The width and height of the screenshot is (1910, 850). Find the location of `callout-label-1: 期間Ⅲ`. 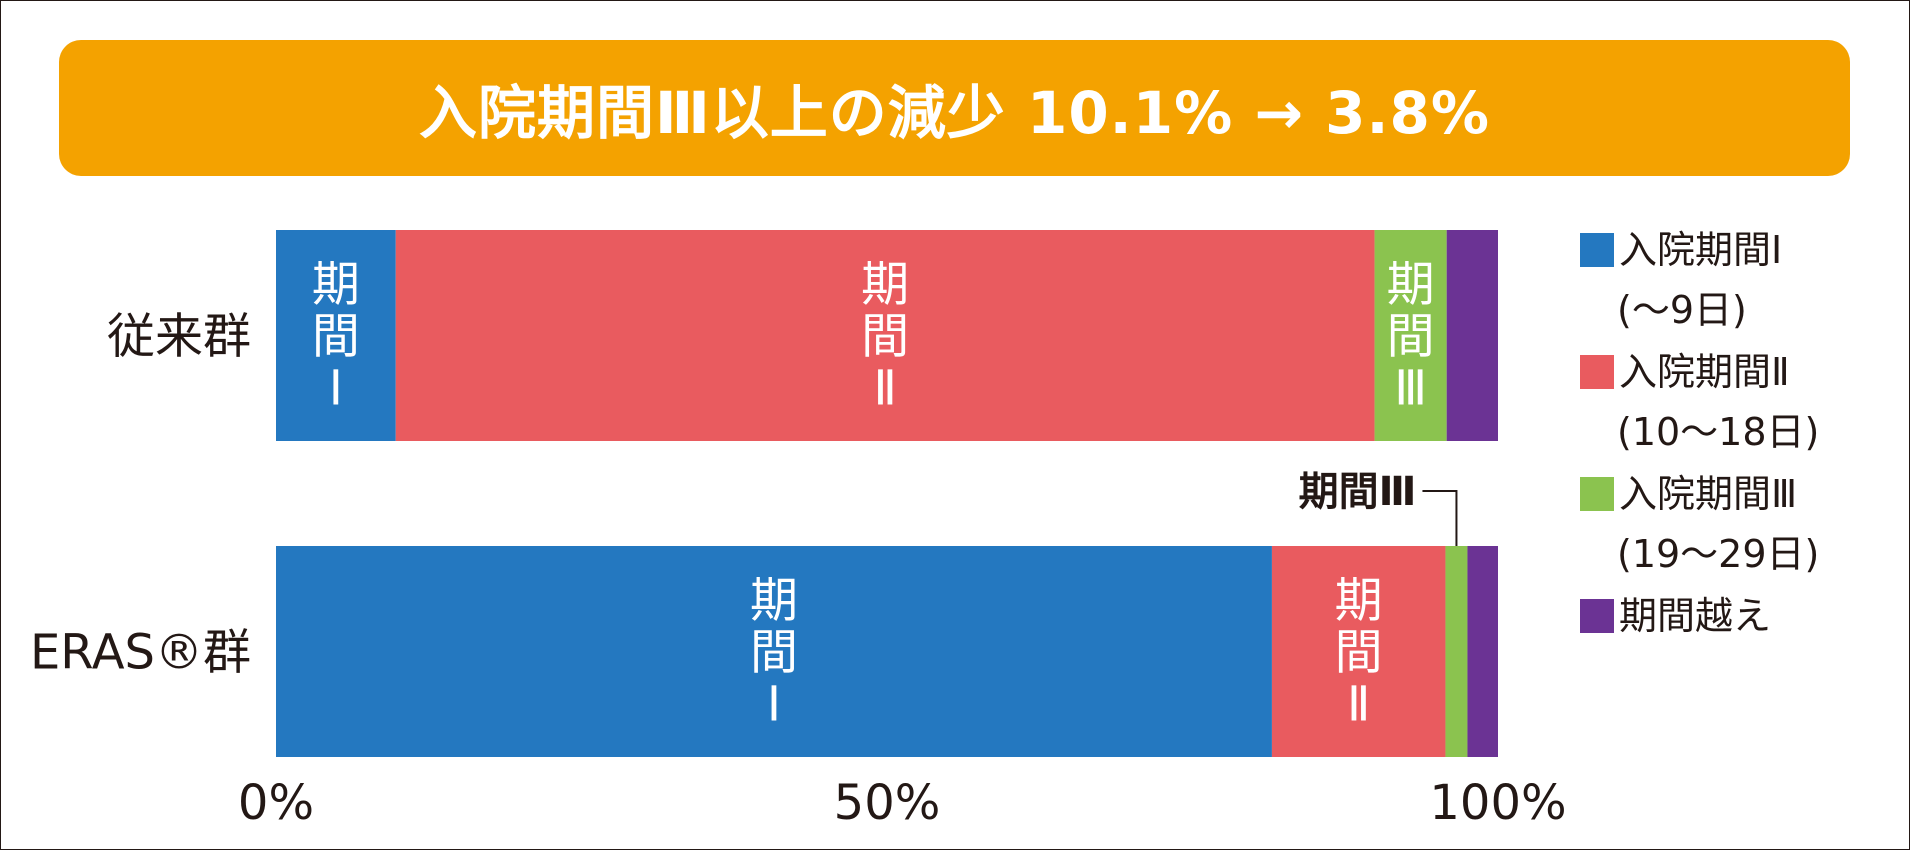

callout-label-1: 期間Ⅲ is located at coordinates (1358, 492).